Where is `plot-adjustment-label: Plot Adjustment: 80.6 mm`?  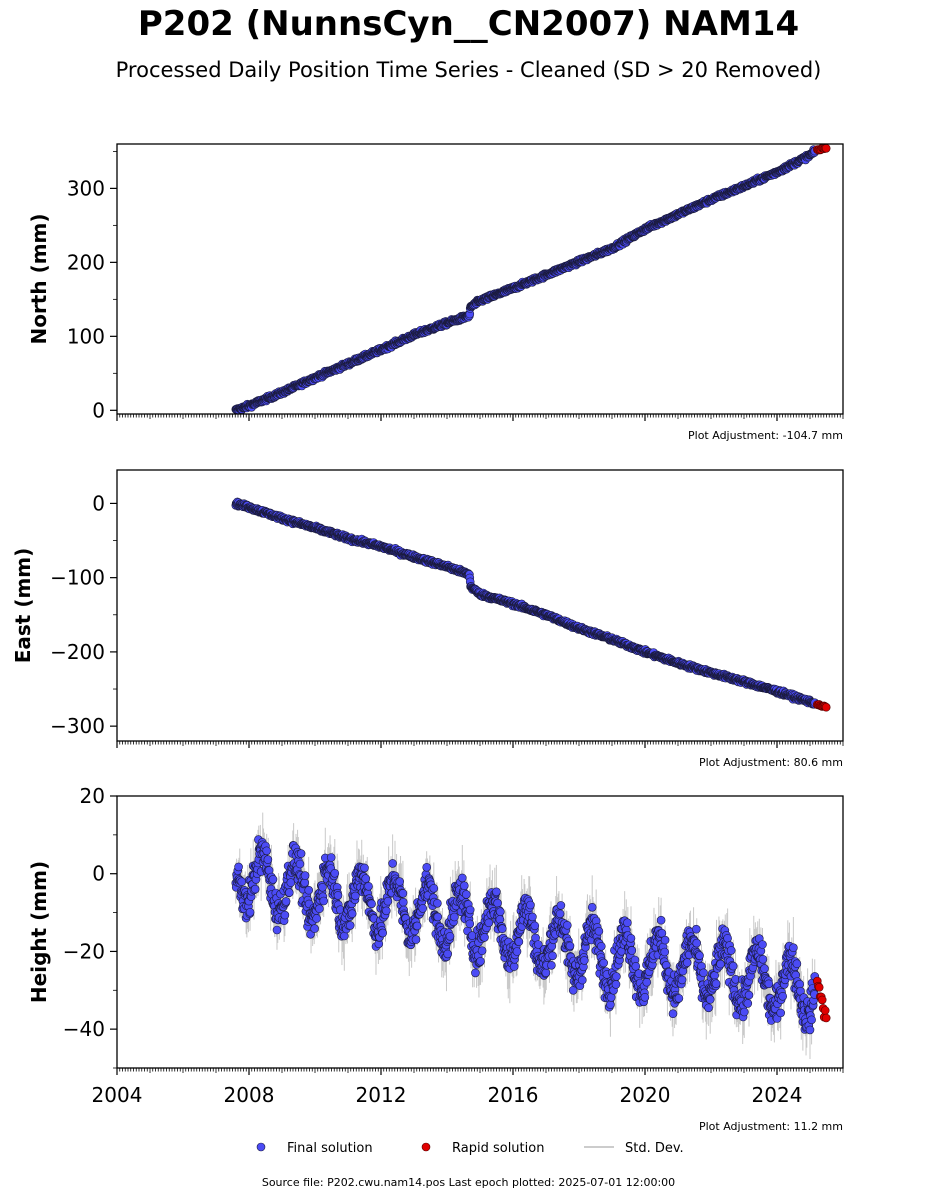
plot-adjustment-label: Plot Adjustment: 80.6 mm is located at coordinates (771, 762).